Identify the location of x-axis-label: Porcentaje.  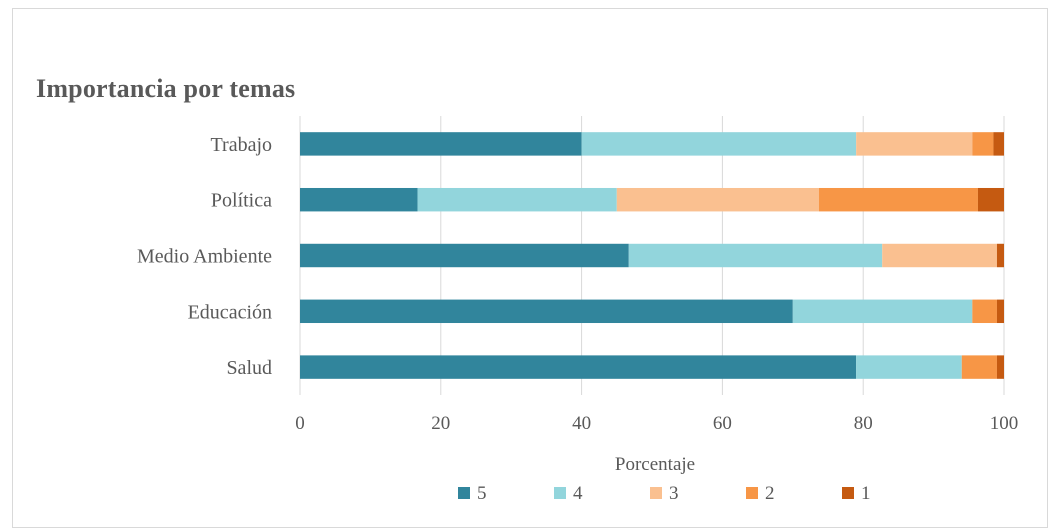
(655, 464).